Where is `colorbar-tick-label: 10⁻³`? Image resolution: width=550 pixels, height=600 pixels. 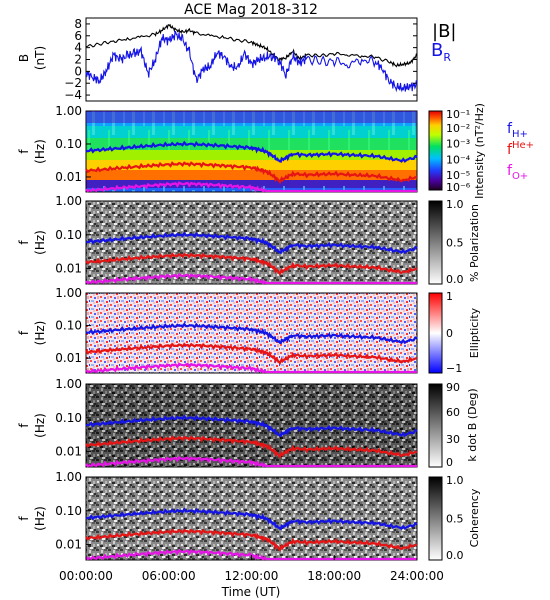 colorbar-tick-label: 10⁻³ is located at coordinates (458, 144).